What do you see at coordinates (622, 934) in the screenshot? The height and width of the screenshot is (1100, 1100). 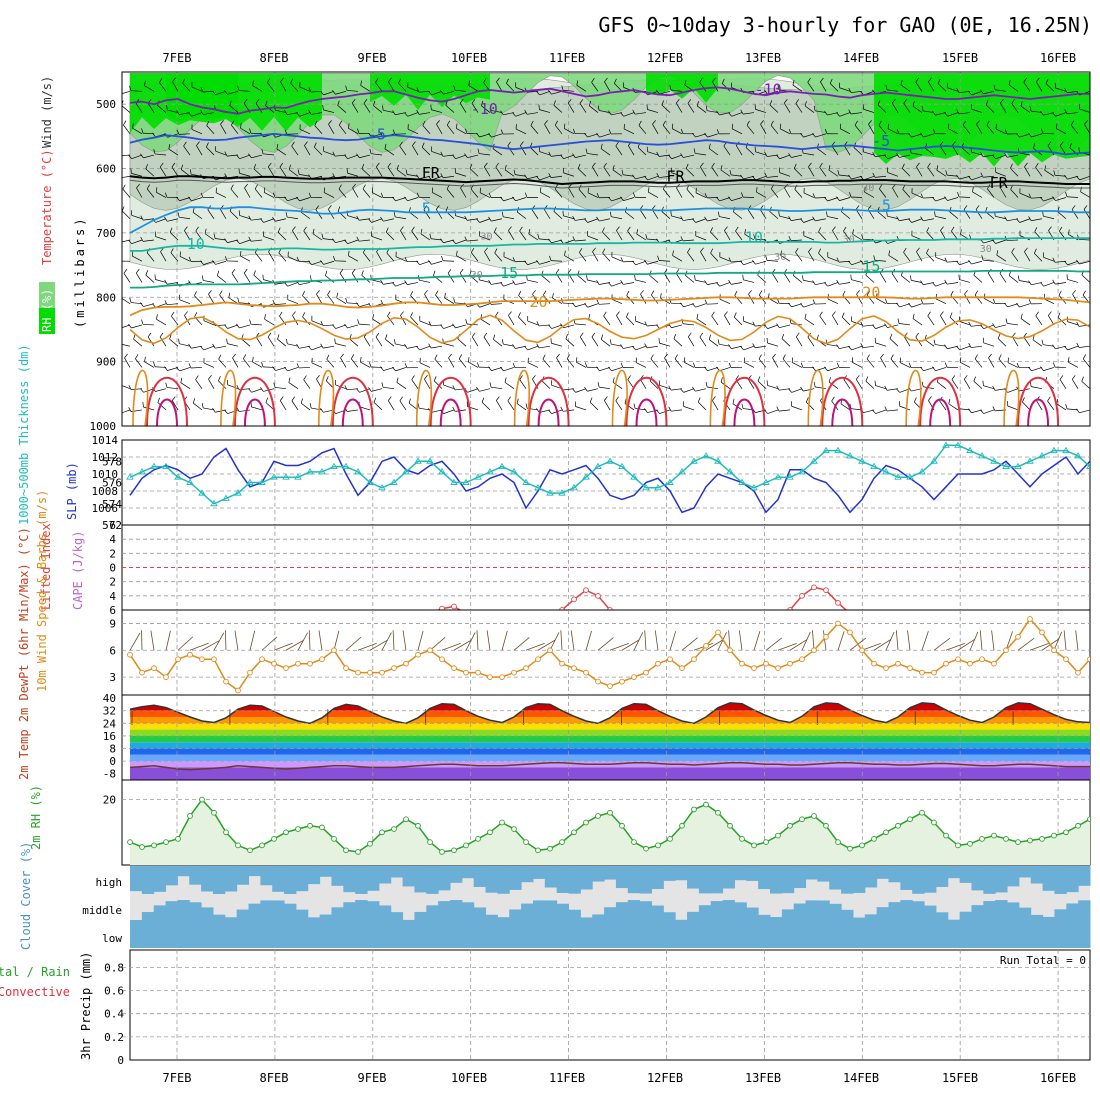 I see `cloud-low-bar` at bounding box center [622, 934].